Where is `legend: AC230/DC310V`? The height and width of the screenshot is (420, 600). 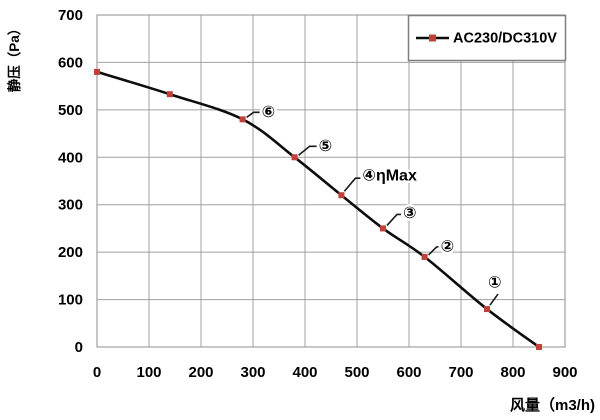 legend: AC230/DC310V is located at coordinates (487, 38).